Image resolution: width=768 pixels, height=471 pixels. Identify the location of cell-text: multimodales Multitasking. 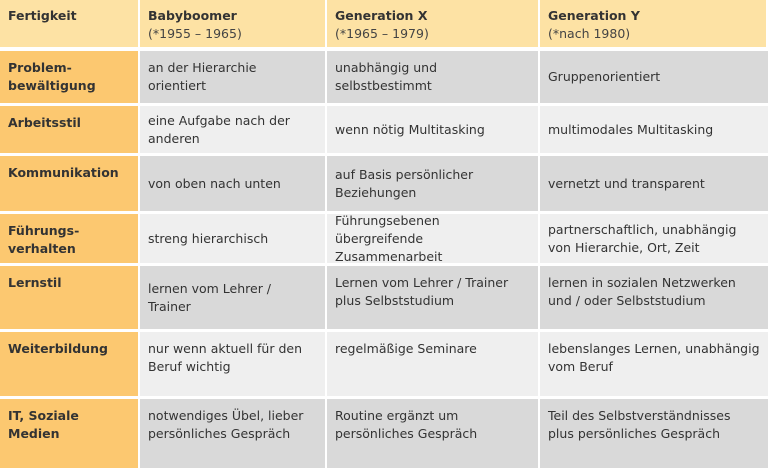
(631, 129).